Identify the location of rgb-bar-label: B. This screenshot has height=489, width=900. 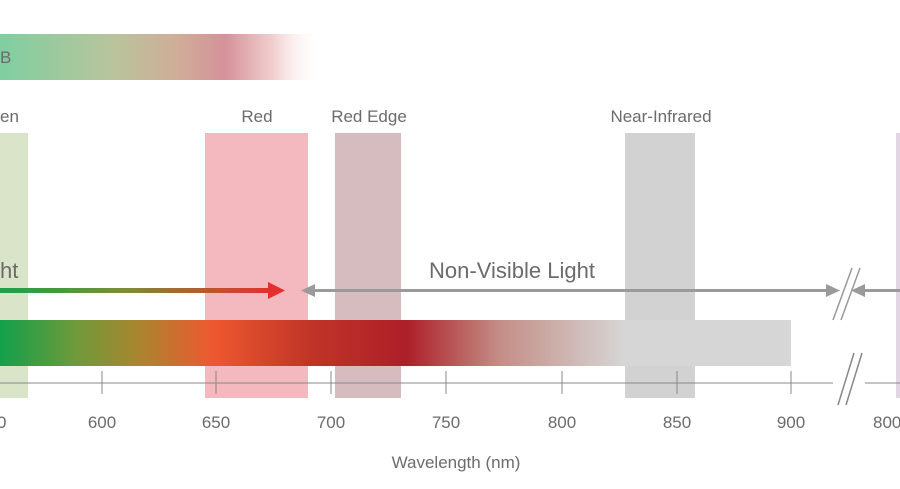
(5, 57).